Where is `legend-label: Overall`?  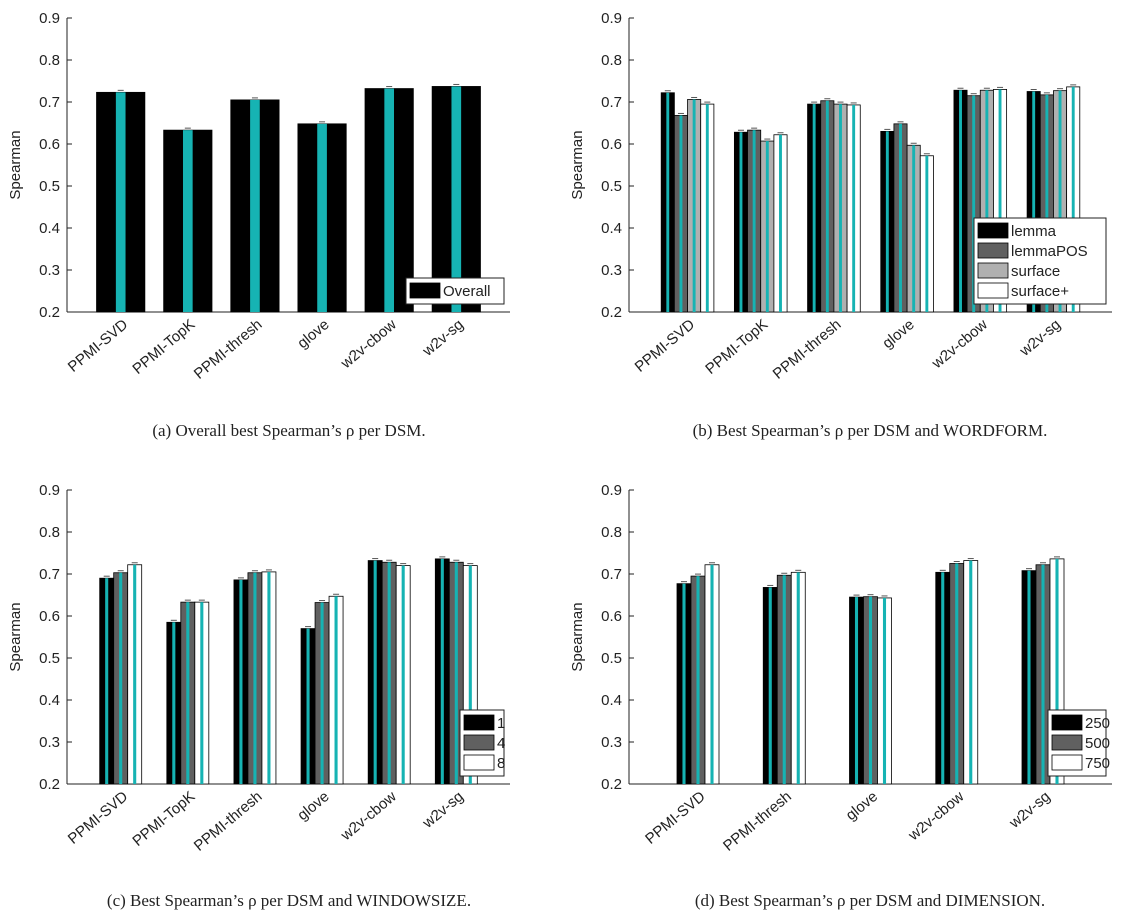 legend-label: Overall is located at coordinates (467, 291).